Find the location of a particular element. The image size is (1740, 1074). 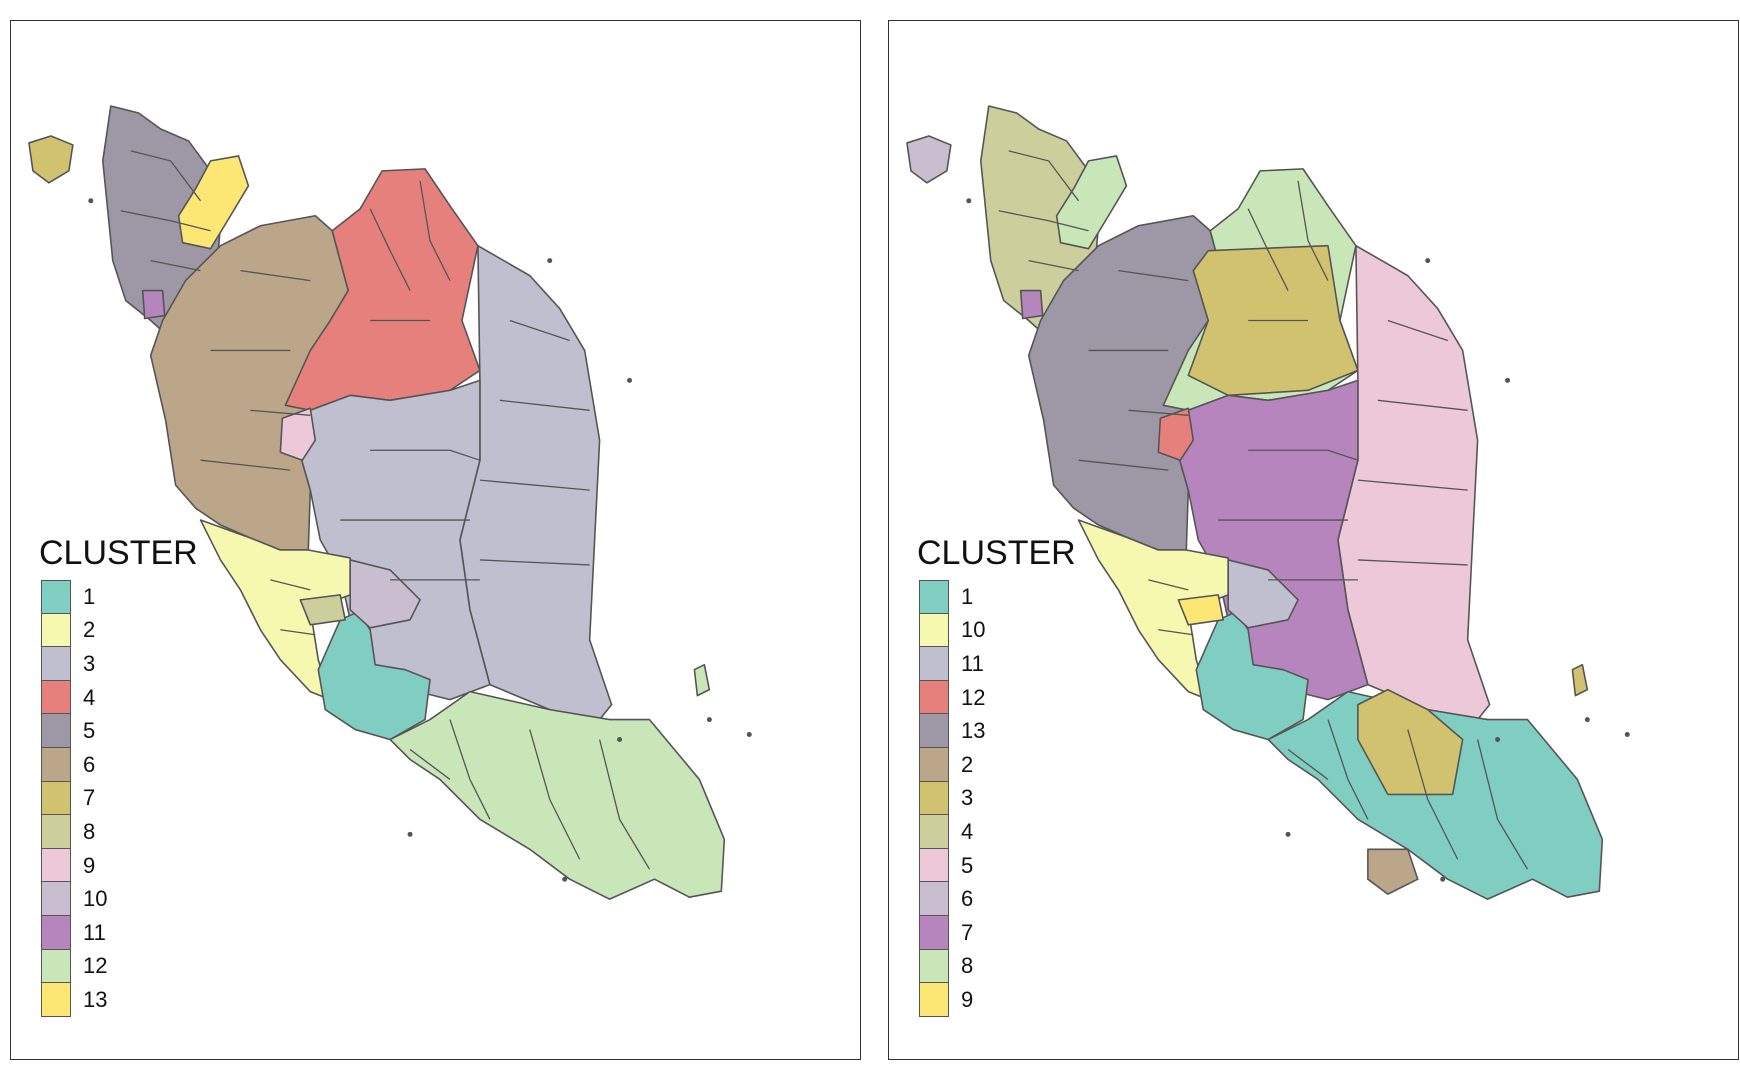

district-region-south is located at coordinates (557, 795).